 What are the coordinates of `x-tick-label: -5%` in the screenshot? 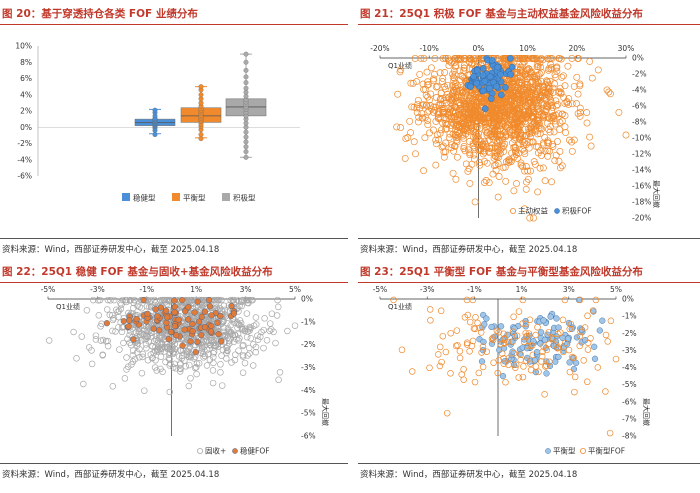 It's located at (48, 289).